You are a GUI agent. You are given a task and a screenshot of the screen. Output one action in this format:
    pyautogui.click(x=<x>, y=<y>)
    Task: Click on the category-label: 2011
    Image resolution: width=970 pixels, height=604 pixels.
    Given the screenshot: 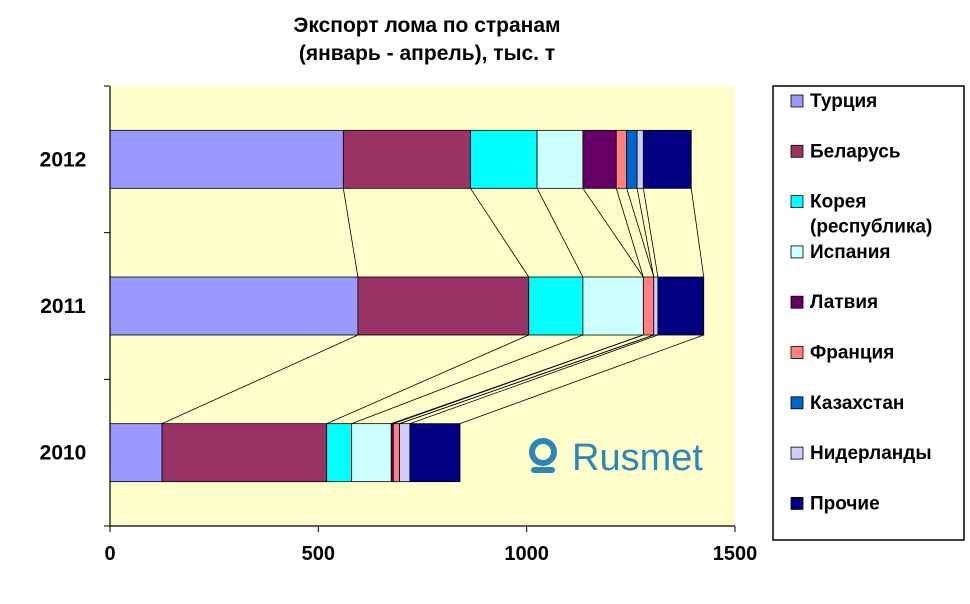 What is the action you would take?
    pyautogui.click(x=63, y=306)
    